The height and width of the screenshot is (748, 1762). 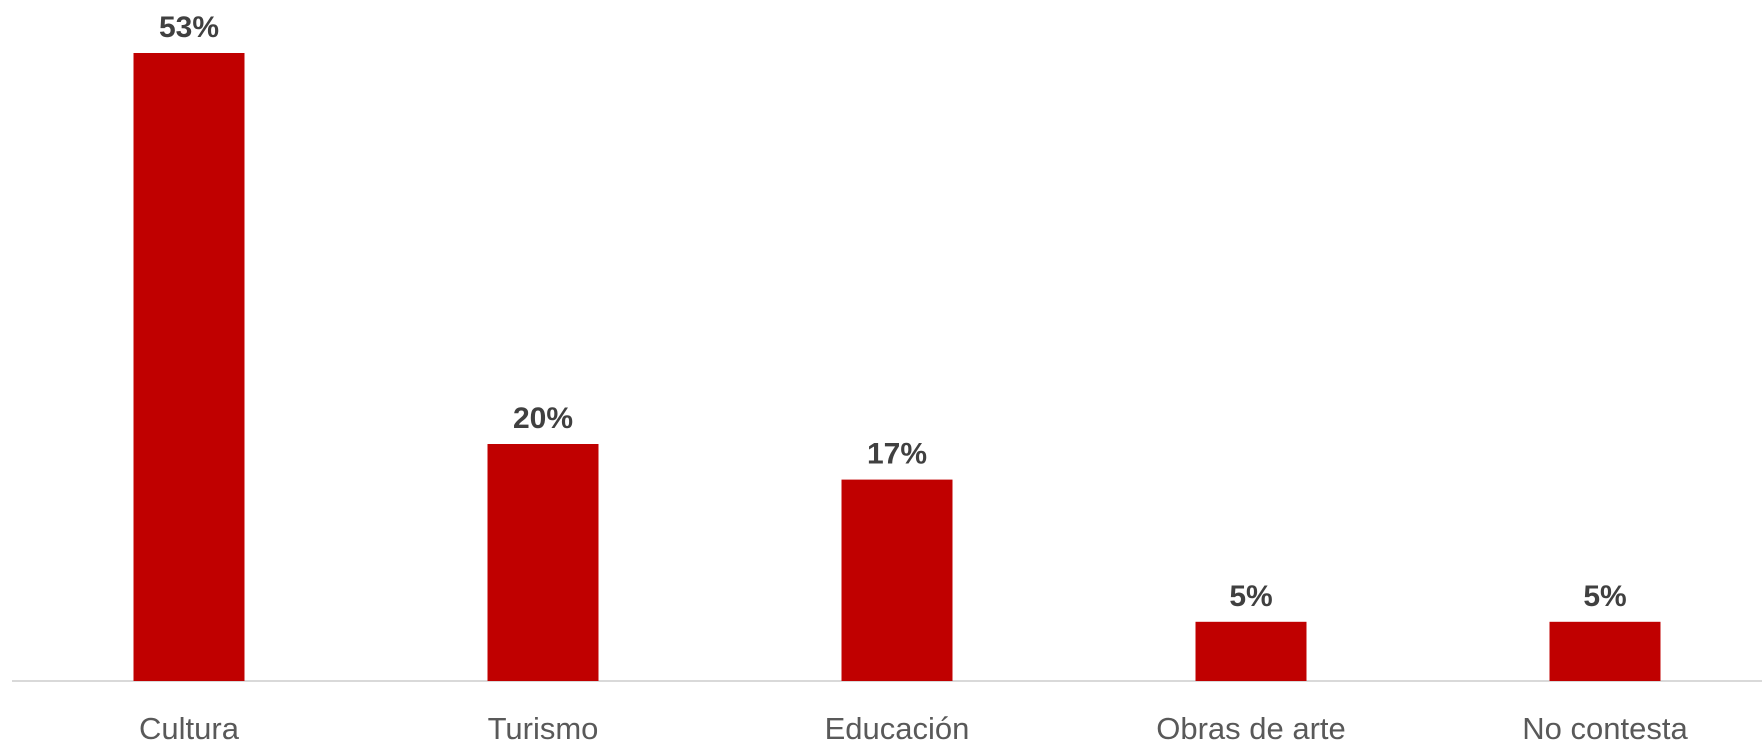 I want to click on data-label-no-contesta: 5%, so click(x=1604, y=596).